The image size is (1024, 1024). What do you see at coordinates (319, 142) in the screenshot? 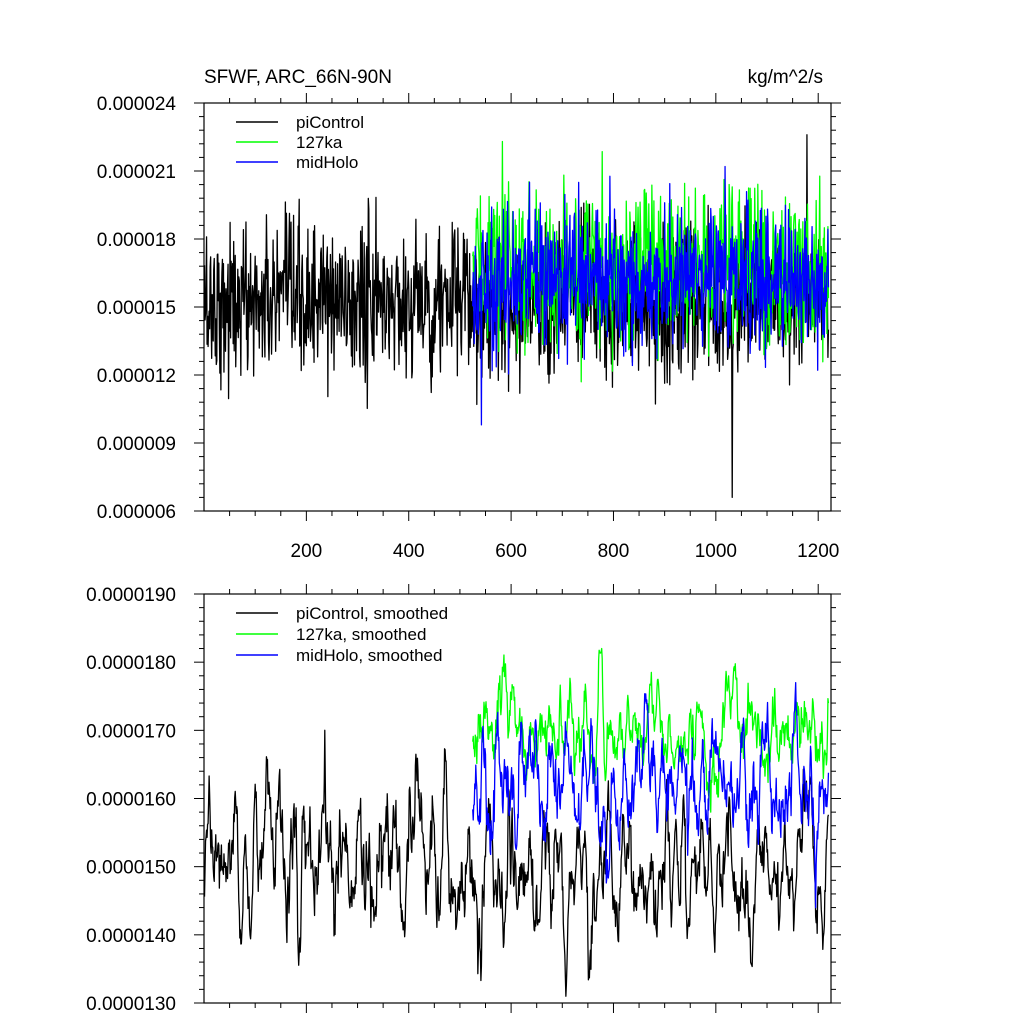
I see `legend-label: 127ka` at bounding box center [319, 142].